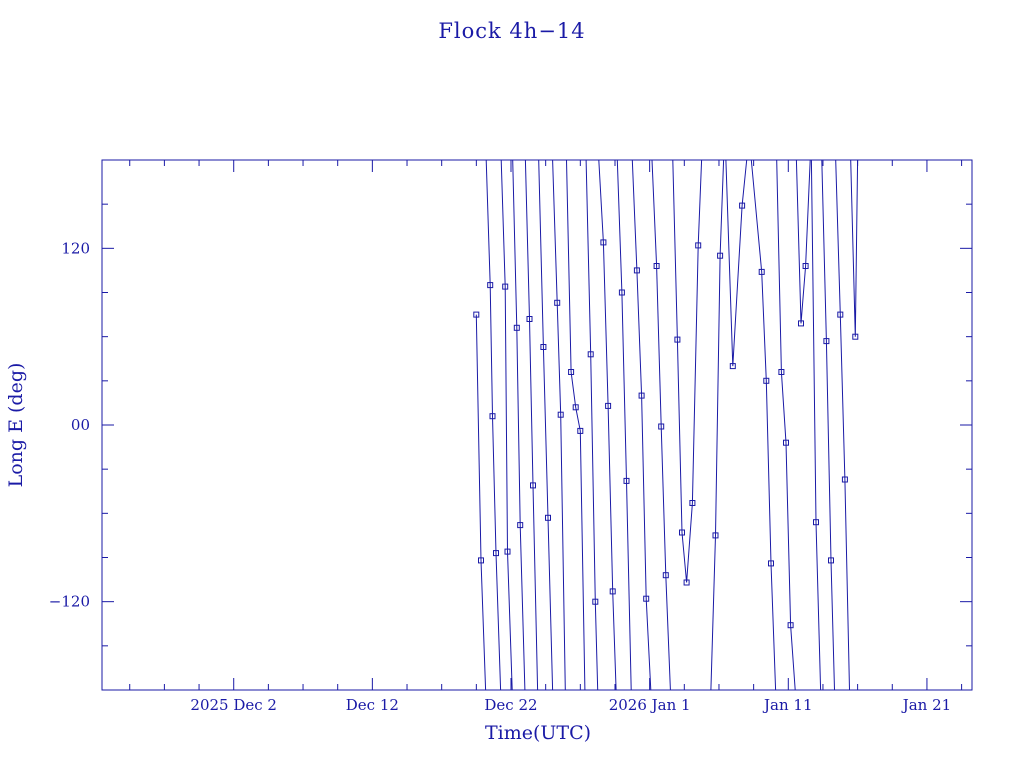  Describe the element at coordinates (538, 733) in the screenshot. I see `x-axis-label: Time(UTC)` at that location.